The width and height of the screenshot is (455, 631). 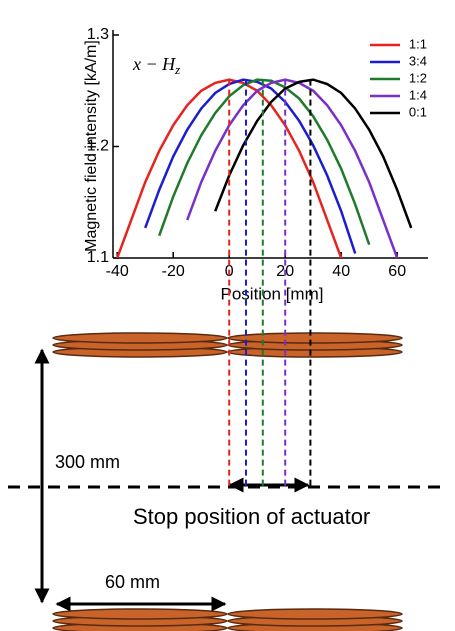 What do you see at coordinates (117, 271) in the screenshot?
I see `x-tick-label: -40` at bounding box center [117, 271].